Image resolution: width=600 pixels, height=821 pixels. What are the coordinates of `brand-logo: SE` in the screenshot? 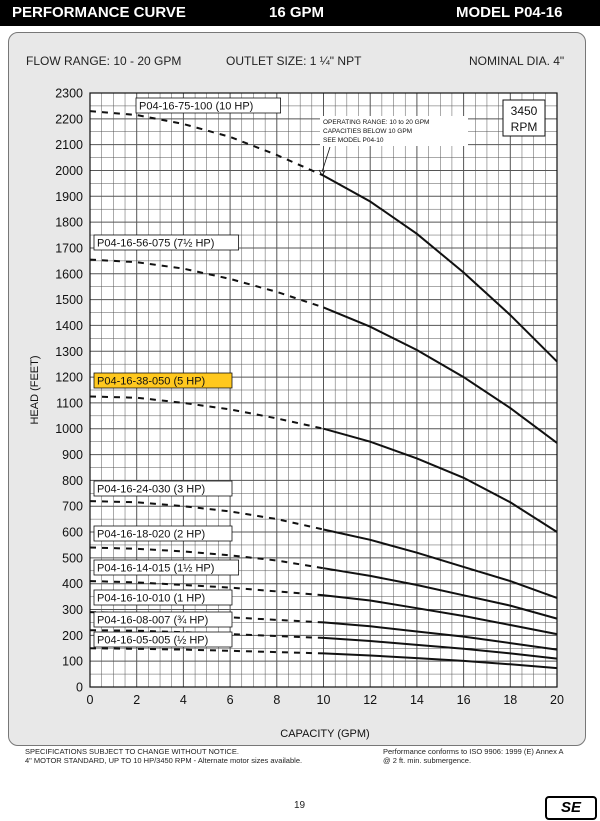 It's located at (571, 808).